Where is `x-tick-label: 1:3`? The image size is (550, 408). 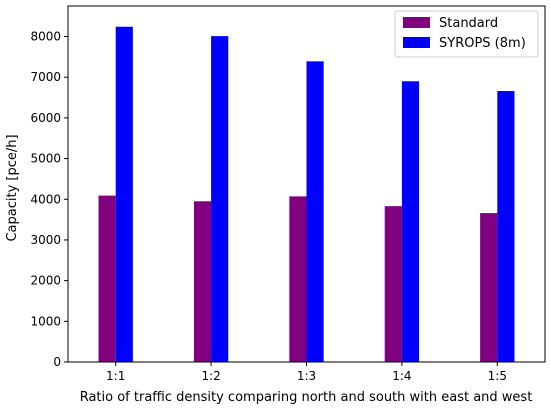
x-tick-label: 1:3 is located at coordinates (306, 376).